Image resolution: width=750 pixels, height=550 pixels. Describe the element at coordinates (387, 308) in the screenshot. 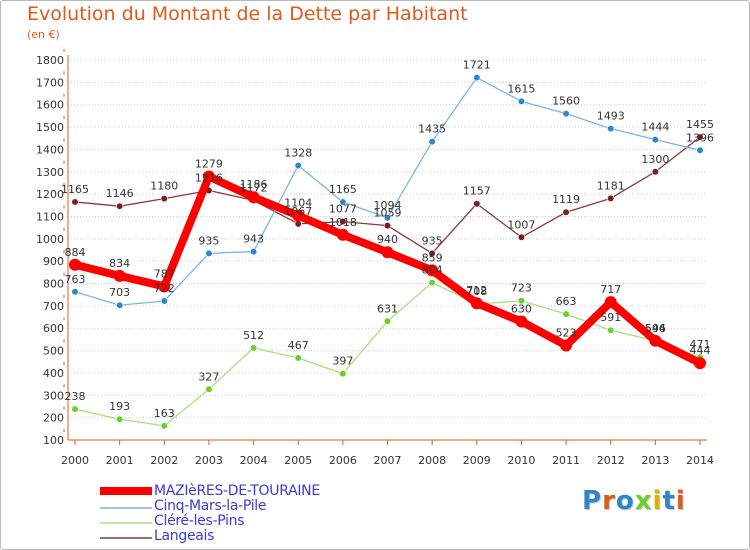

I see `data-label: 631` at that location.